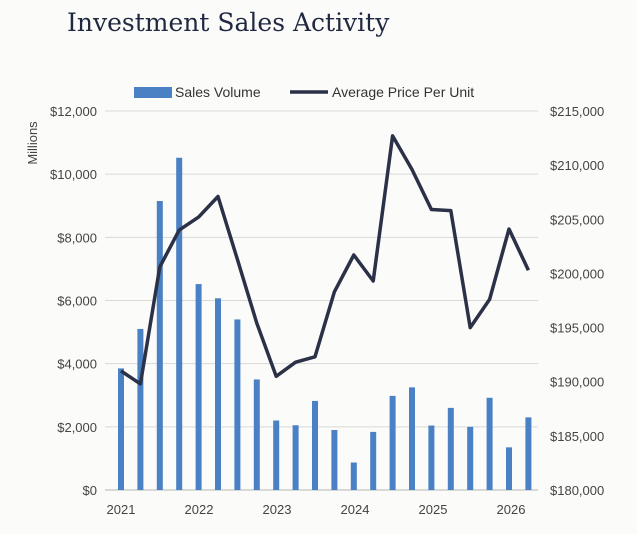 The width and height of the screenshot is (637, 534). I want to click on right-tick-label: $210,000, so click(577, 165).